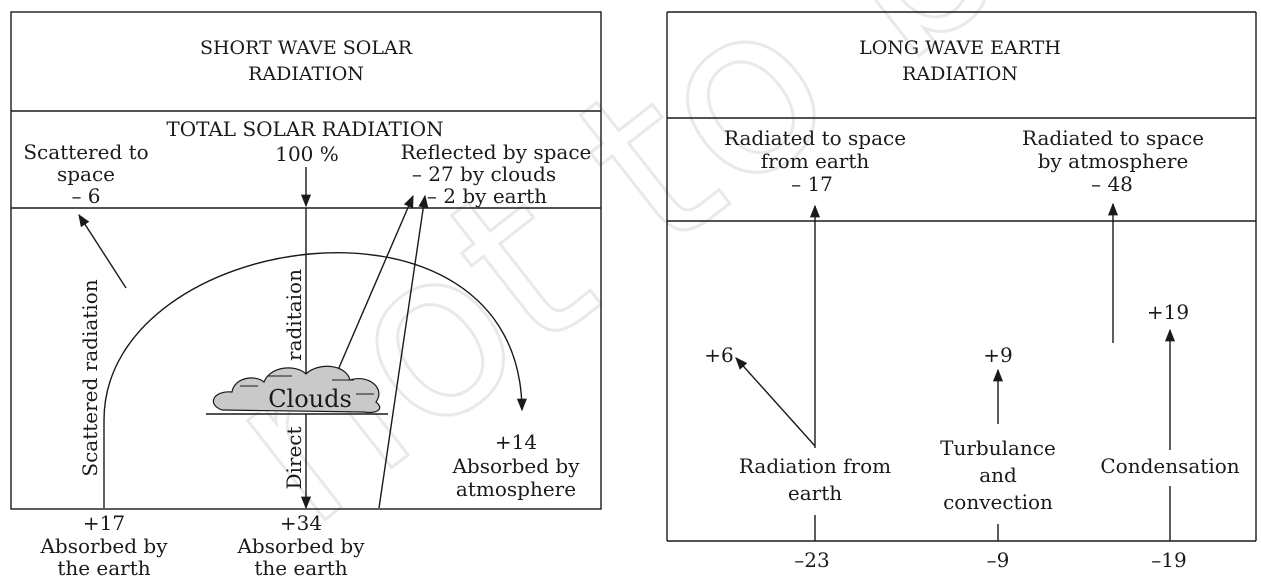  Describe the element at coordinates (1169, 466) in the screenshot. I see `condensation-label: Condensation` at that location.